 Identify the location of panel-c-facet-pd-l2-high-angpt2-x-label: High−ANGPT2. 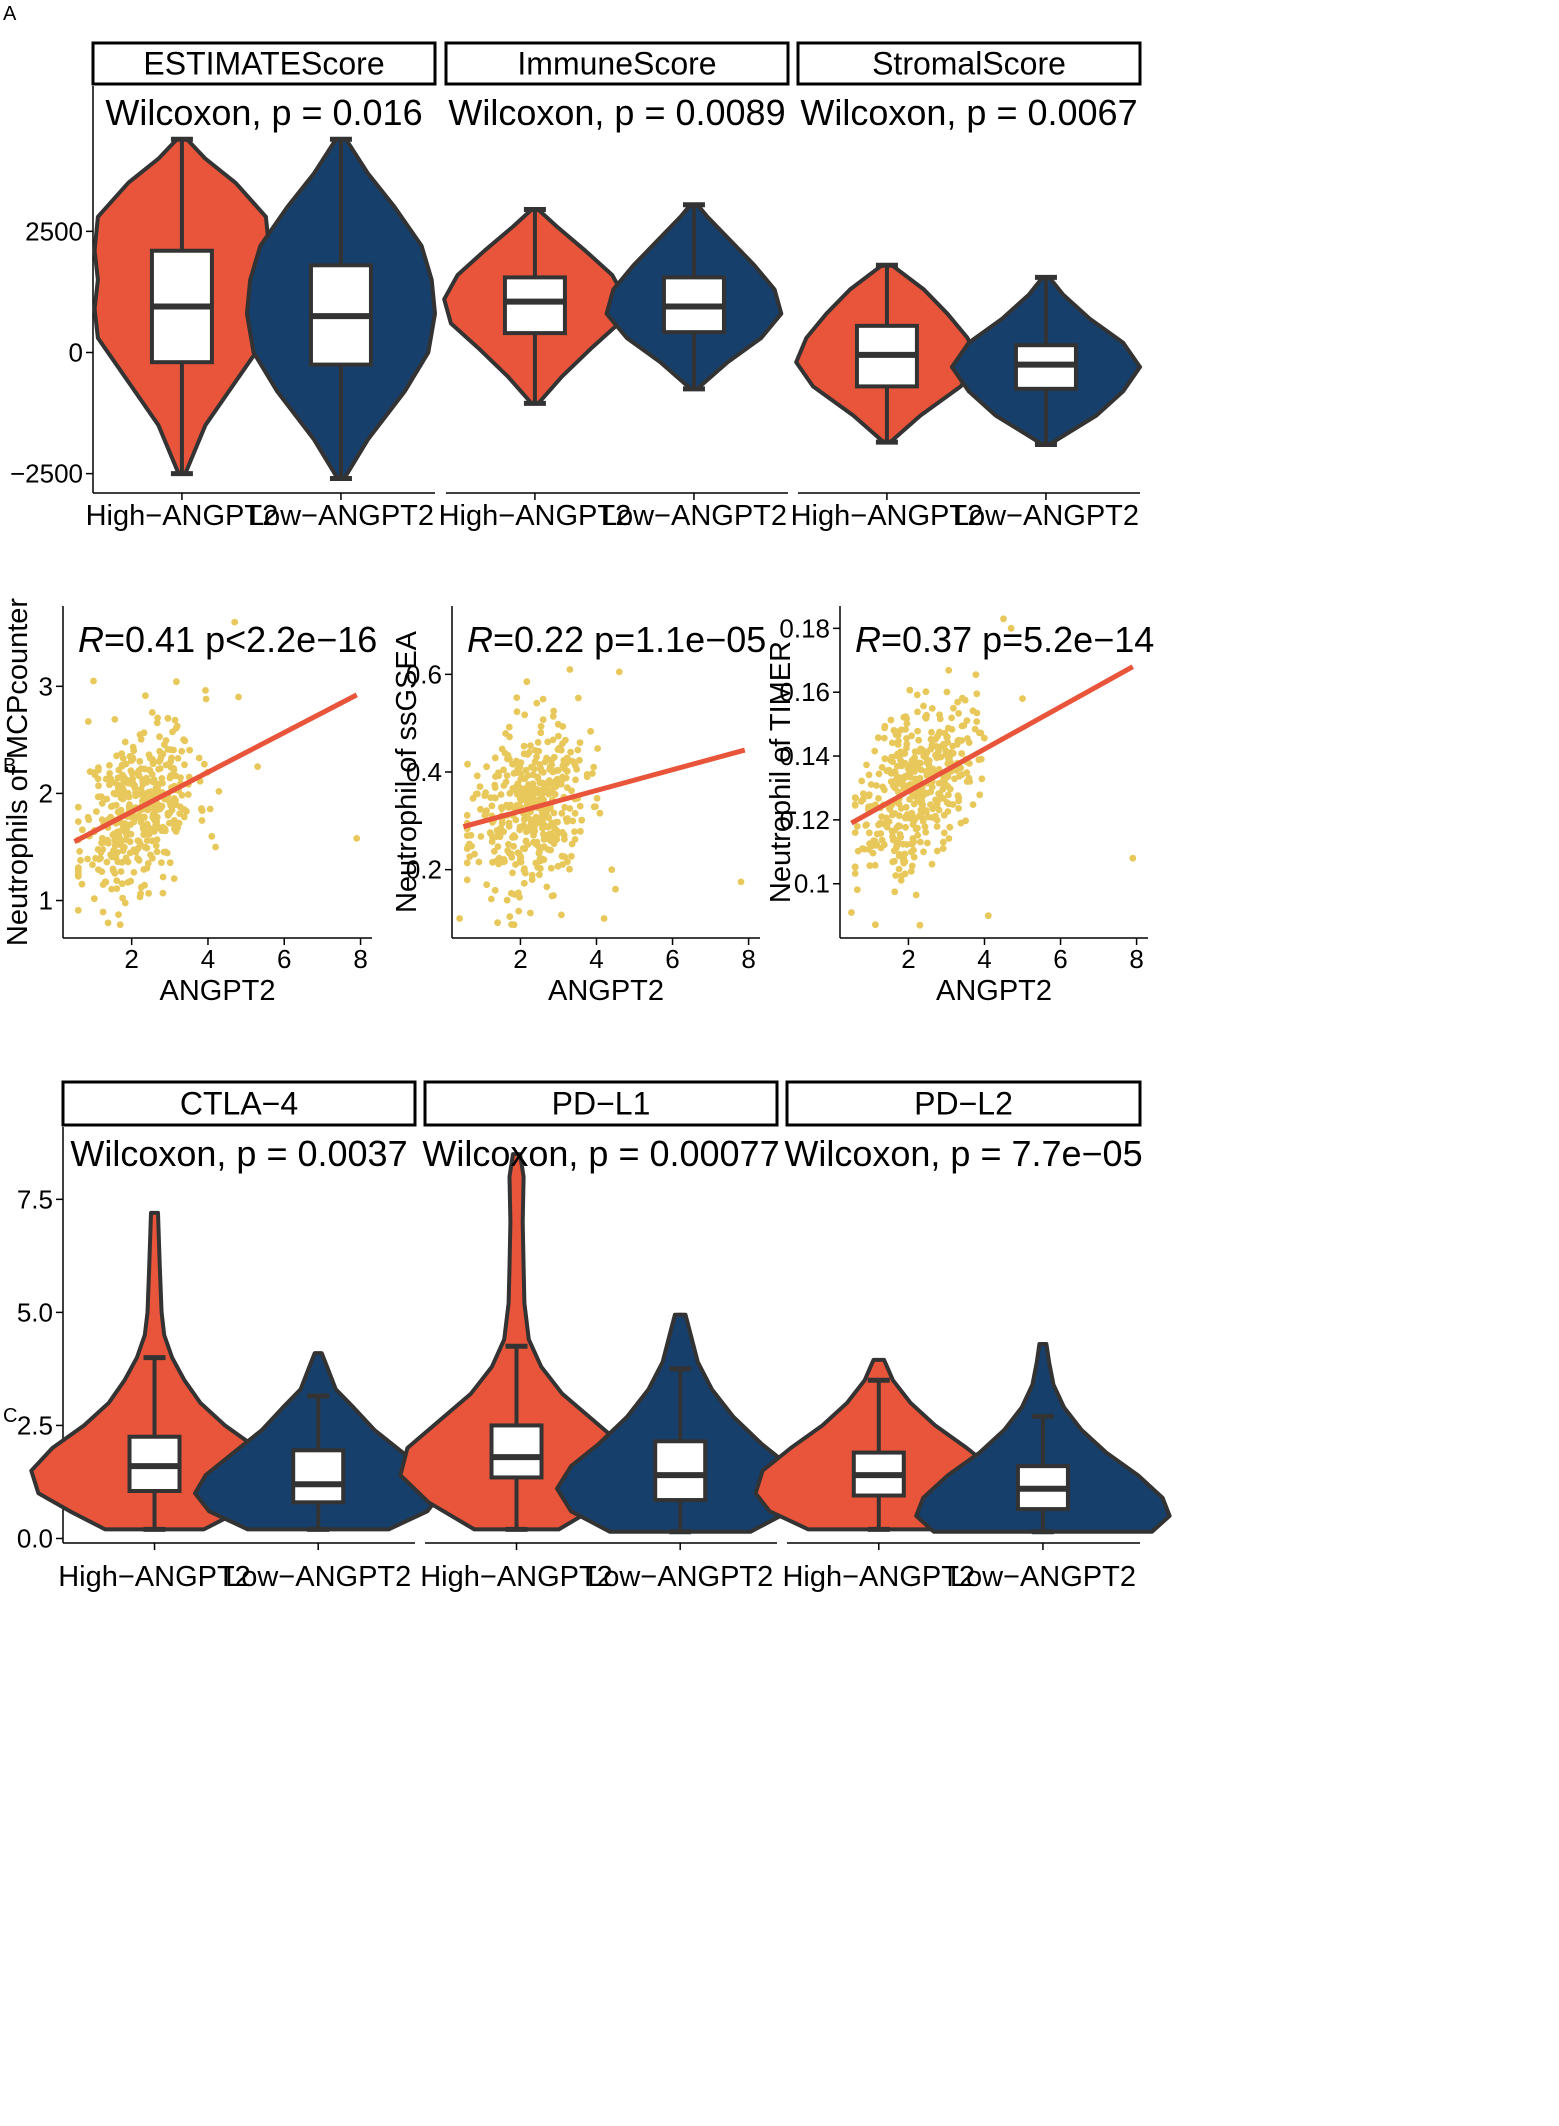
(878, 1577).